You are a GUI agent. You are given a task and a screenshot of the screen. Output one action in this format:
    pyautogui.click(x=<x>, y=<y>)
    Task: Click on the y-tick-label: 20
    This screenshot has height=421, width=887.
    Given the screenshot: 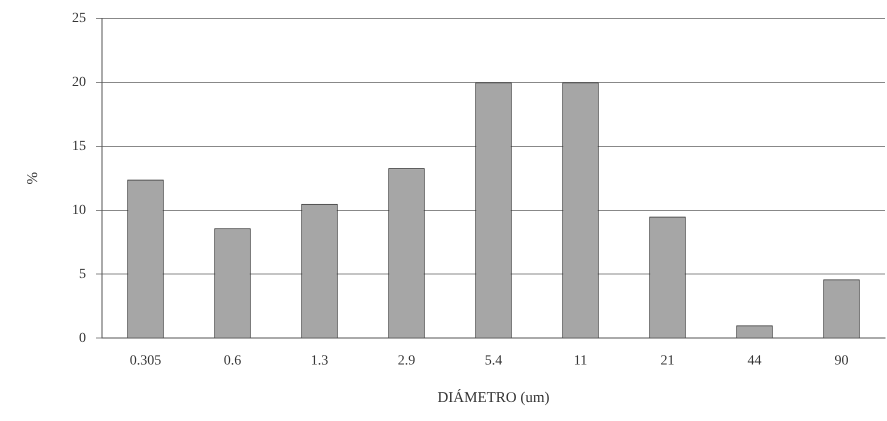 What is the action you would take?
    pyautogui.click(x=79, y=82)
    